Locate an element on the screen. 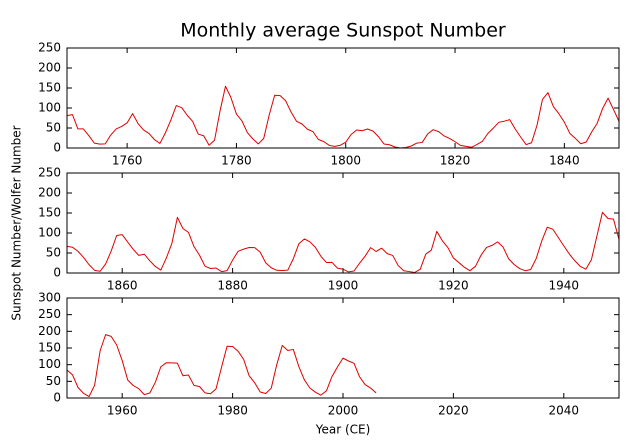 The height and width of the screenshot is (448, 640). x-tick-label: 1840 is located at coordinates (564, 161).